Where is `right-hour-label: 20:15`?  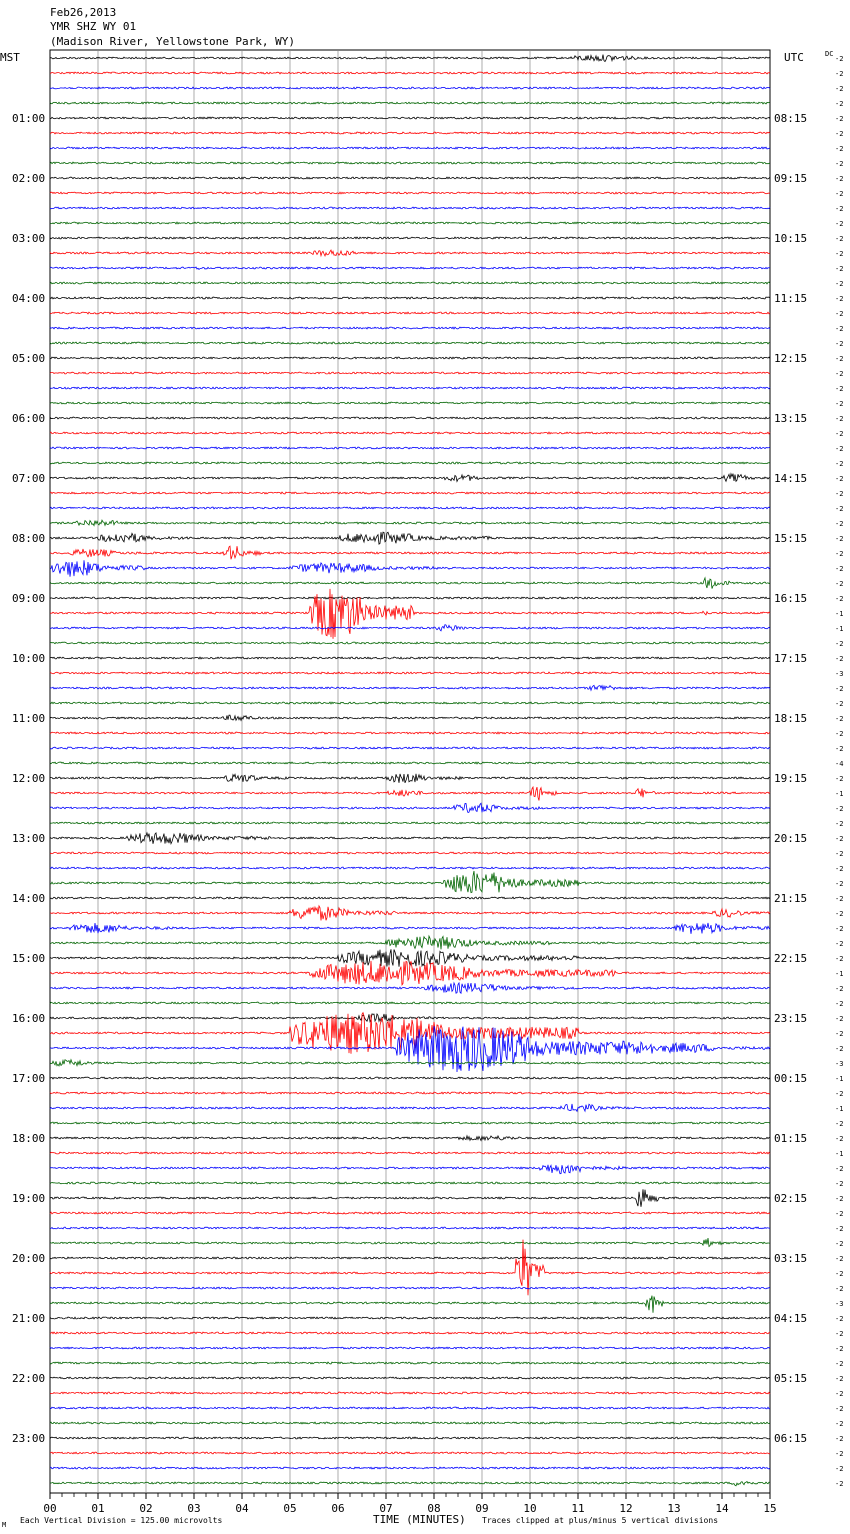 right-hour-label: 20:15 is located at coordinates (790, 838).